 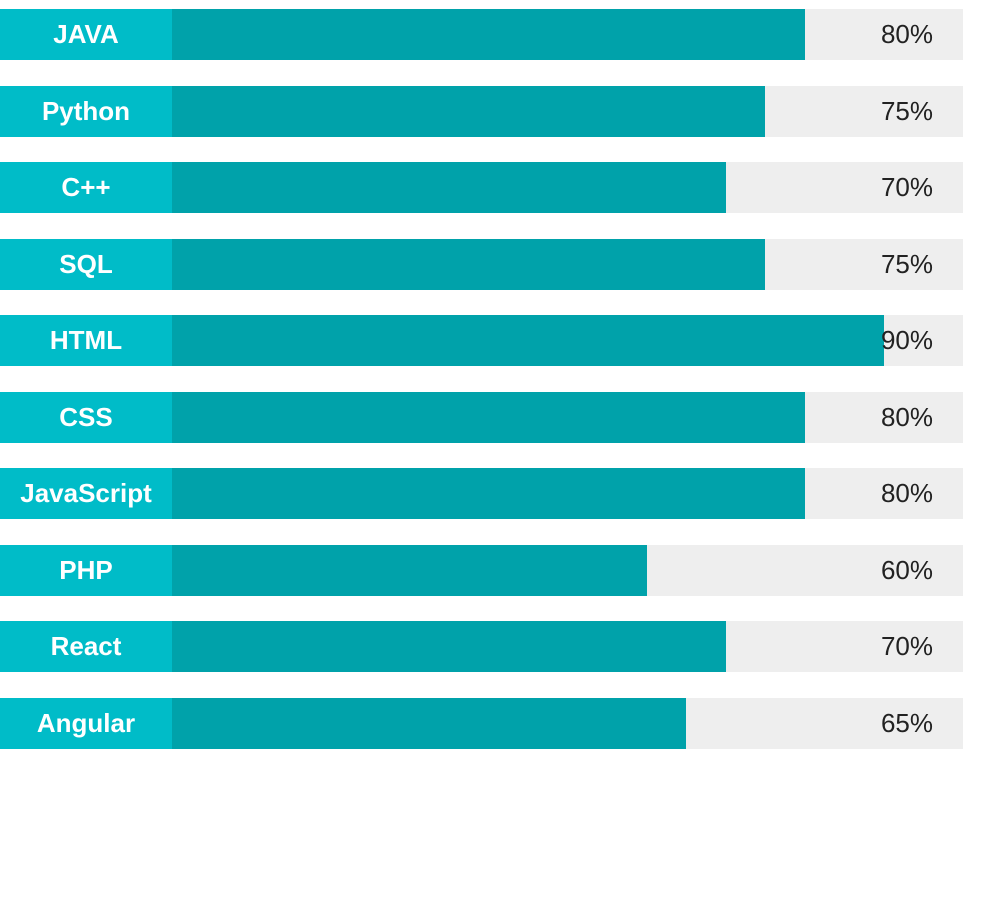 What do you see at coordinates (906, 722) in the screenshot?
I see `skill-value-label: 65%` at bounding box center [906, 722].